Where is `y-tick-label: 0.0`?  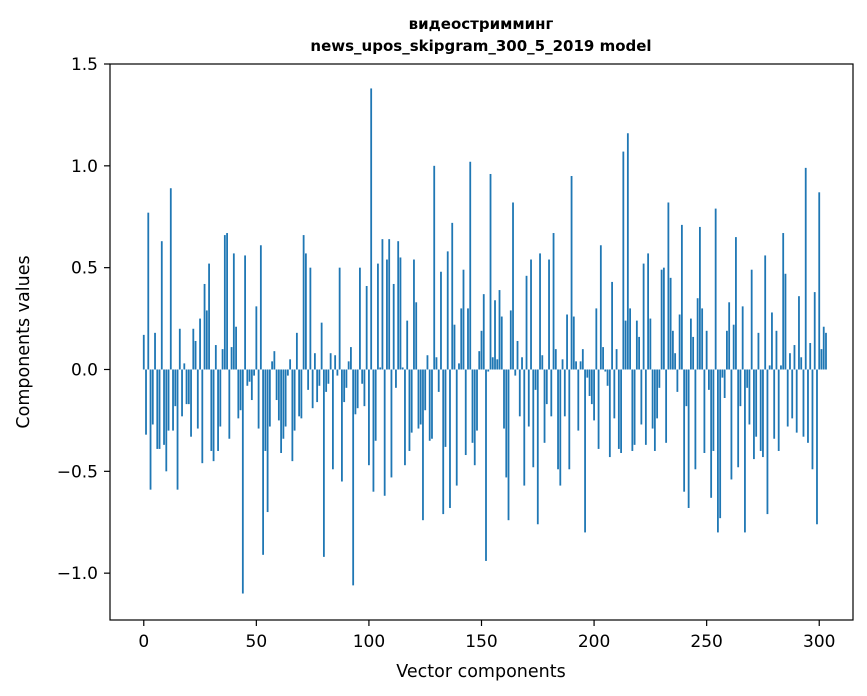 y-tick-label: 0.0 is located at coordinates (84, 370).